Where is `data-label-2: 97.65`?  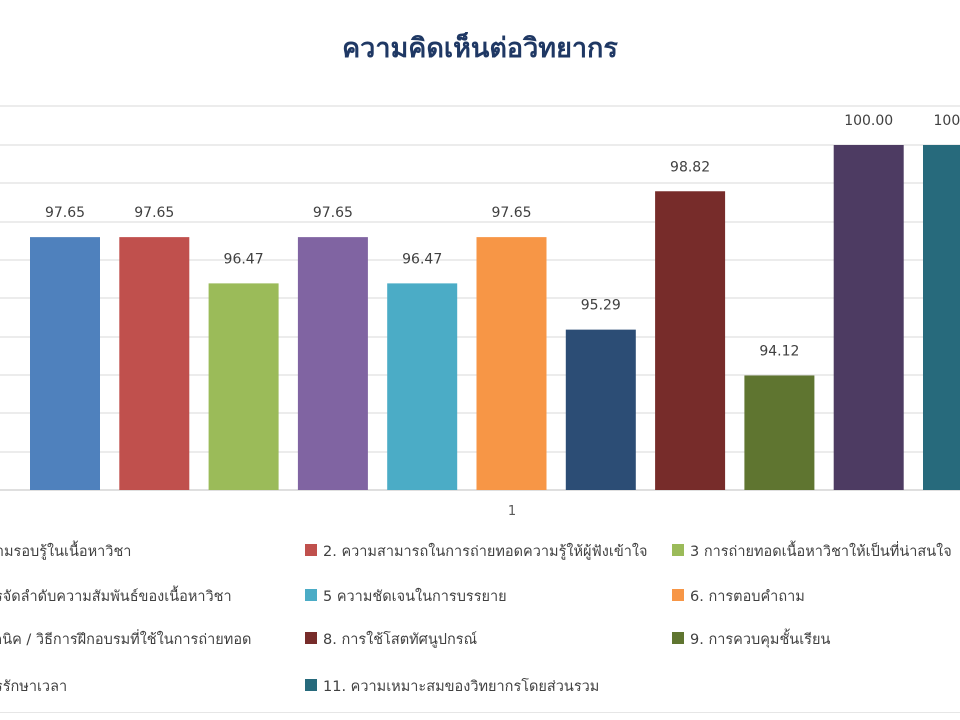 data-label-2: 97.65 is located at coordinates (154, 213).